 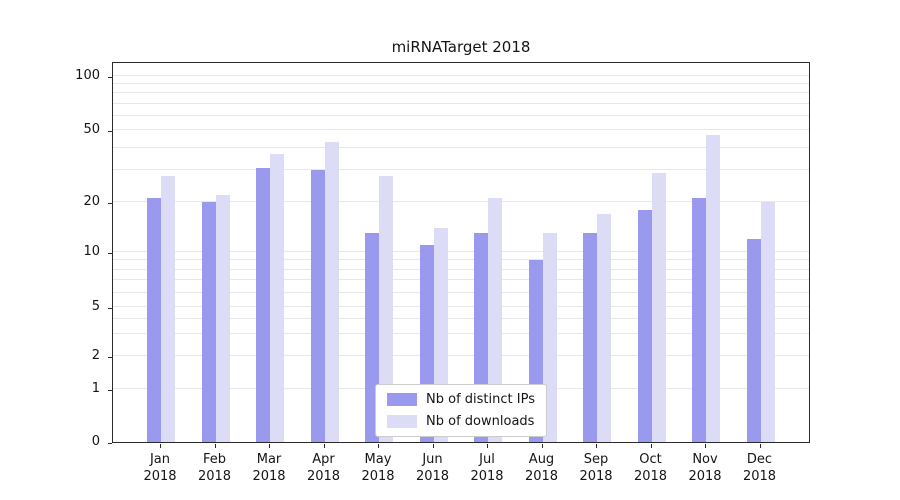 I want to click on legend: Nb of distinct IPs Nb of downloads, so click(x=461, y=410).